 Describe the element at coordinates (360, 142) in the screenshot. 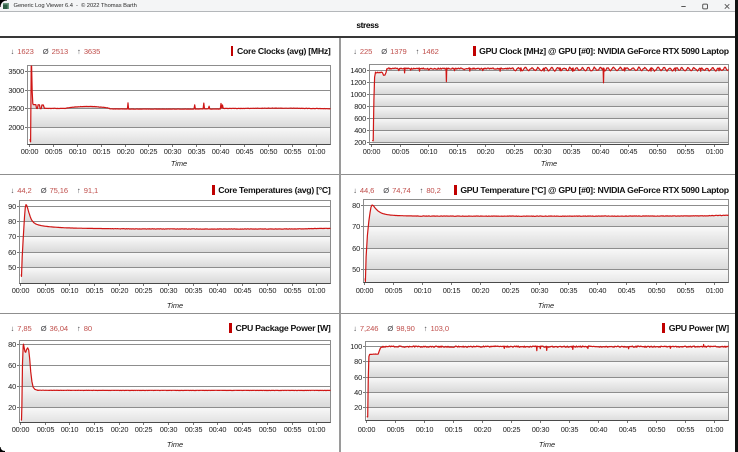

I see `svg-text: 200` at that location.